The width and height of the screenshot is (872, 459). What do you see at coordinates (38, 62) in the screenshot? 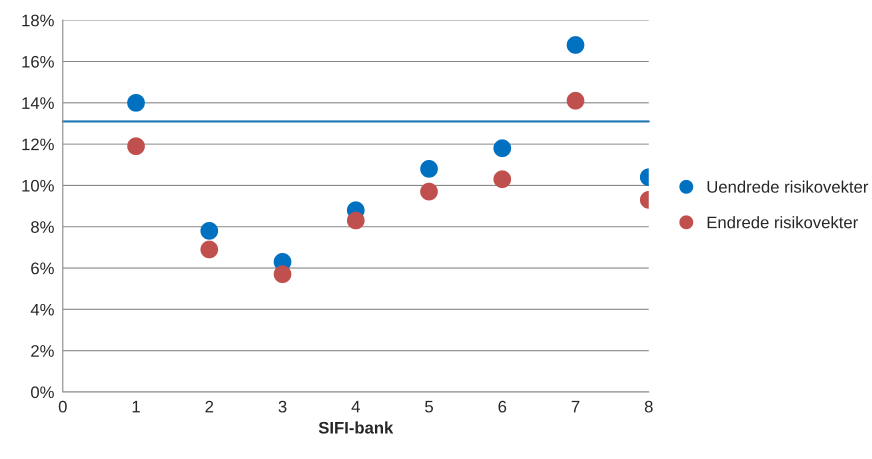
I see `y-tick-label: 16%` at bounding box center [38, 62].